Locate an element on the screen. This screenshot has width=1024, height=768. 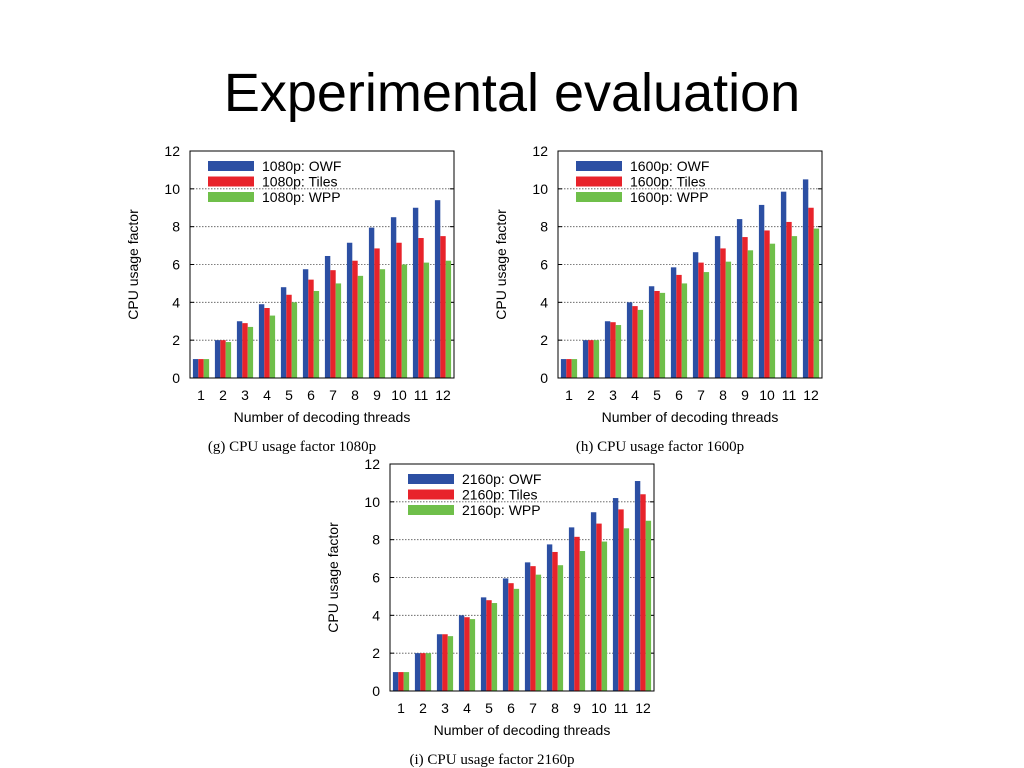
x-tick-label: 4 is located at coordinates (267, 395).